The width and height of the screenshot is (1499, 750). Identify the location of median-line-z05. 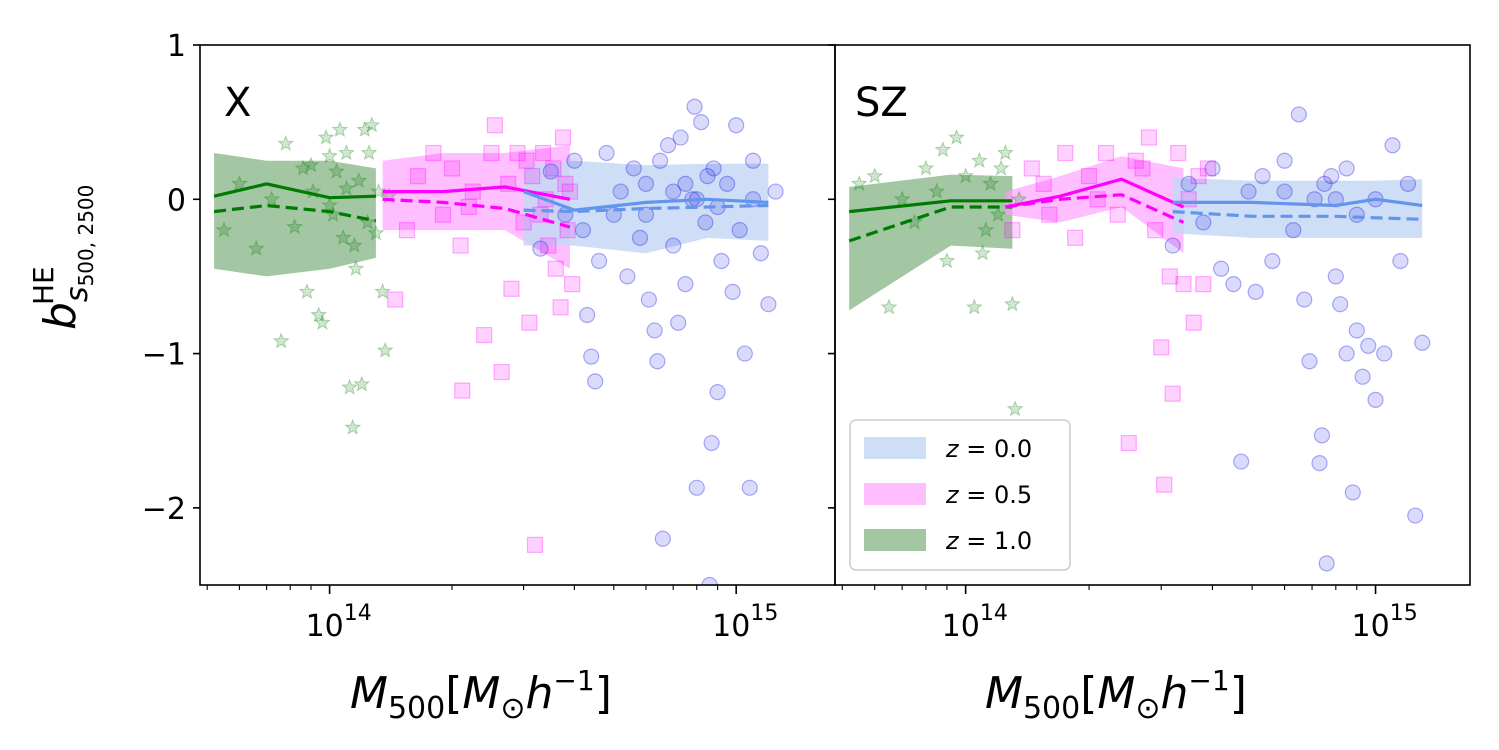
(476, 193).